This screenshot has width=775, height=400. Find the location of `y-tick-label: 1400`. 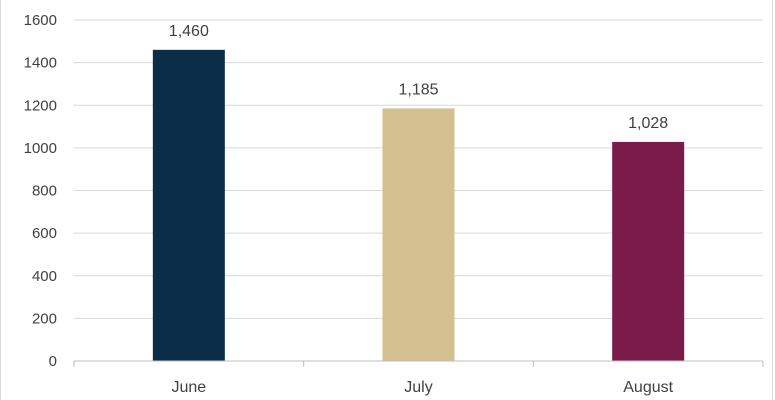

y-tick-label: 1400 is located at coordinates (40, 63).